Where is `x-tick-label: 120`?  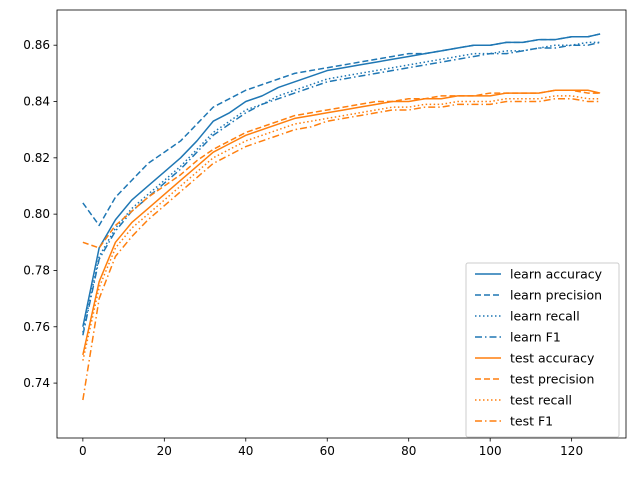 x-tick-label: 120 is located at coordinates (571, 451).